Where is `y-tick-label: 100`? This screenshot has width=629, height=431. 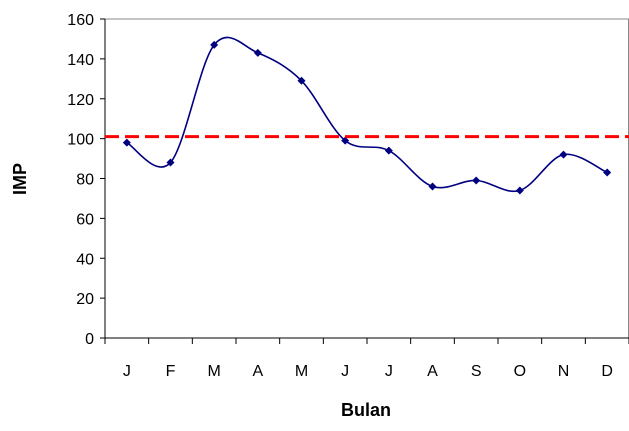
y-tick-label: 100 is located at coordinates (80, 140).